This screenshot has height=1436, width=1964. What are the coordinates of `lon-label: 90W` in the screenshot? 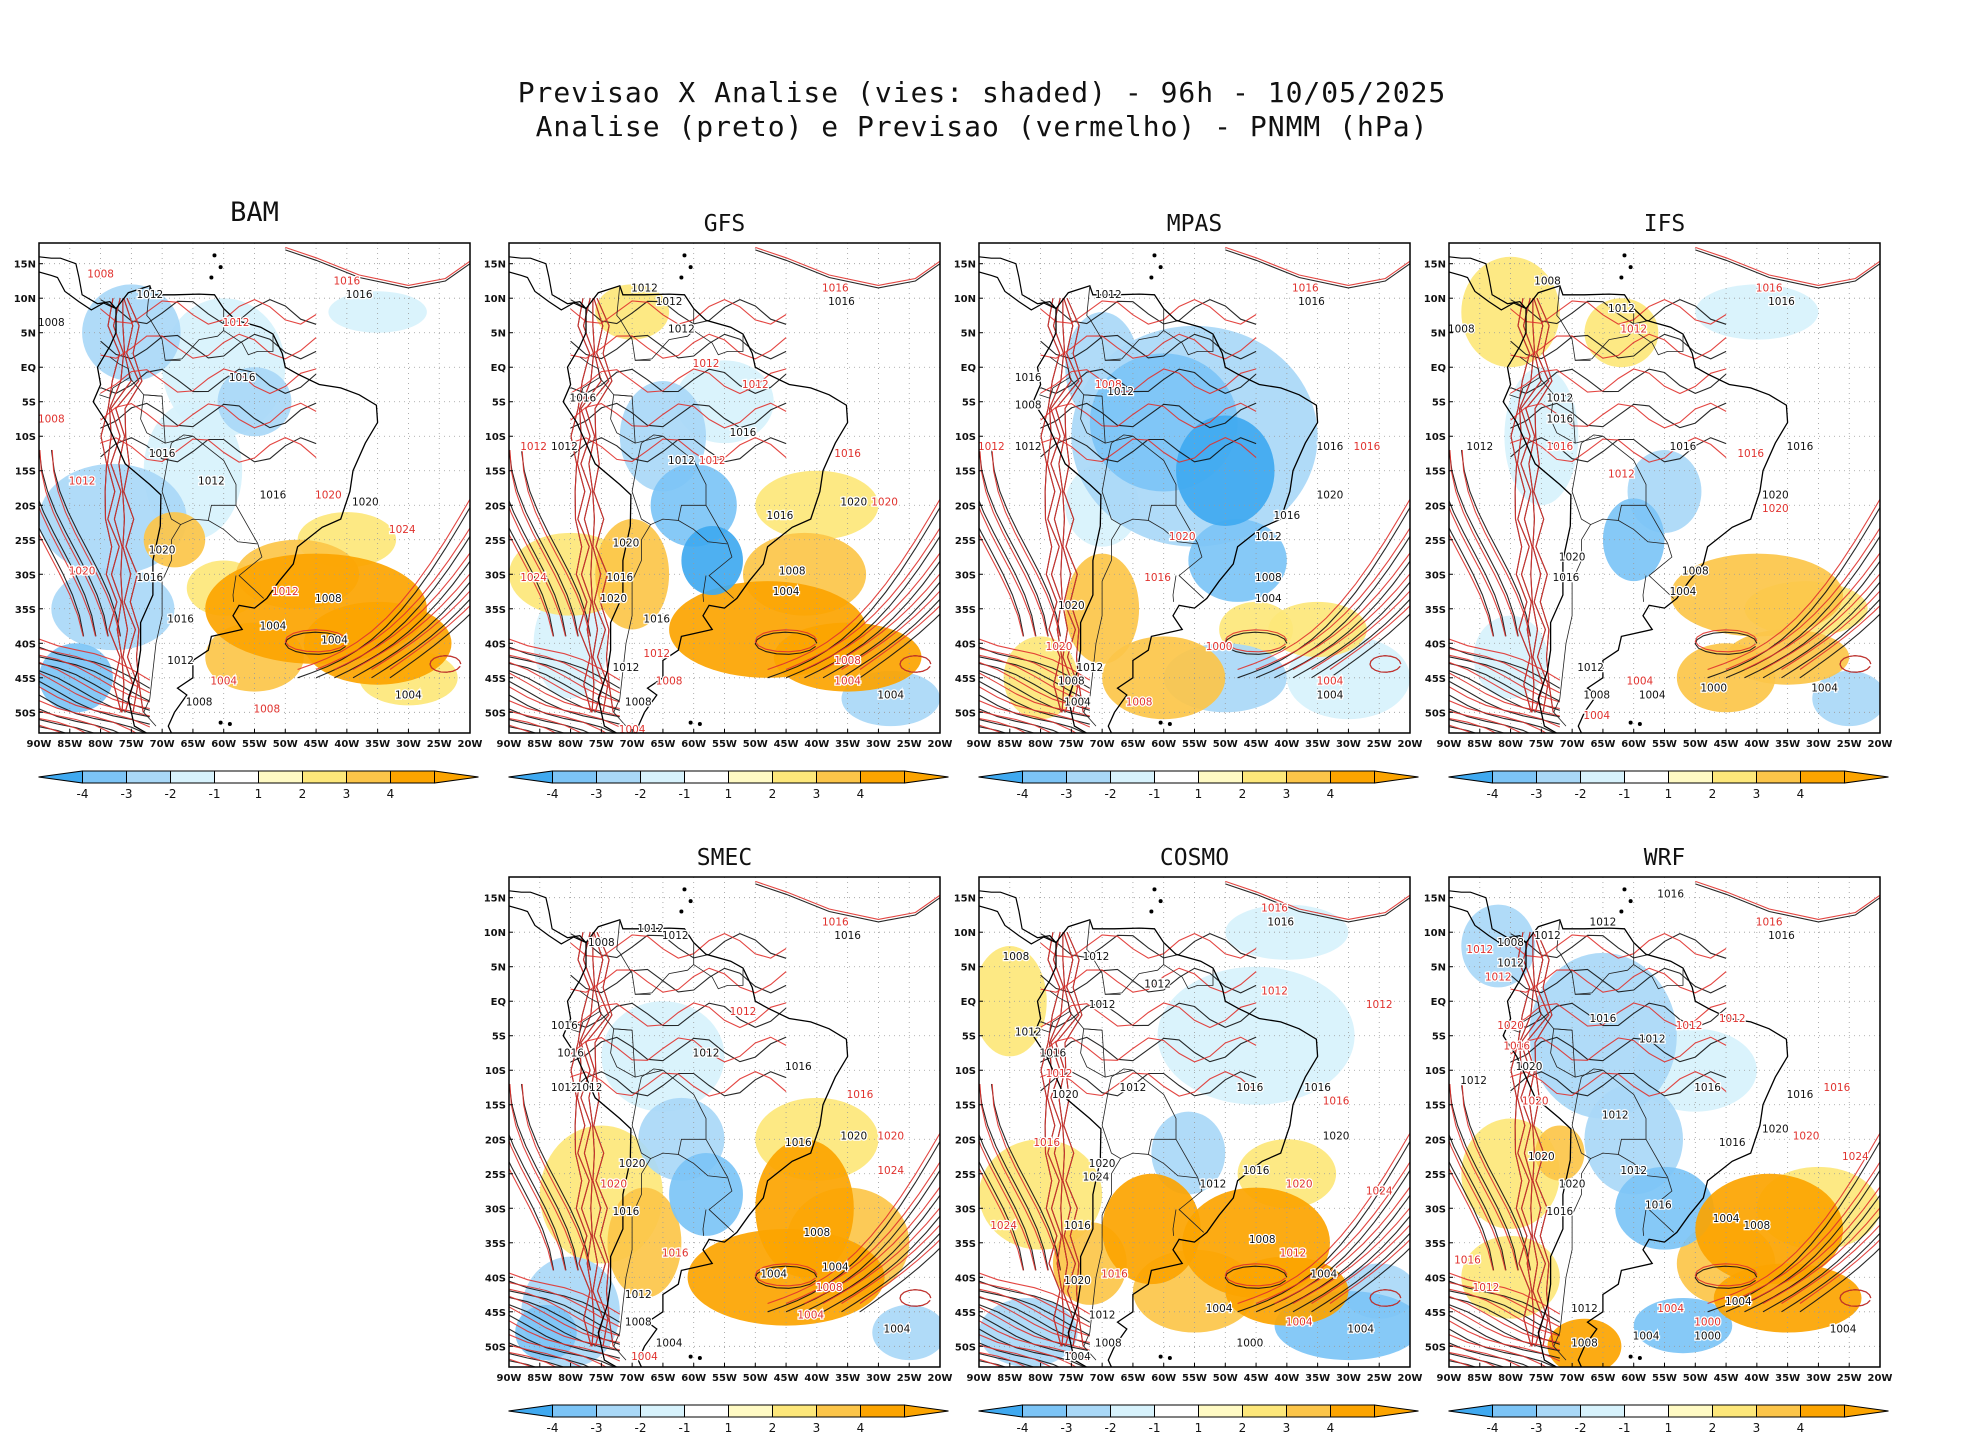 It's located at (979, 1378).